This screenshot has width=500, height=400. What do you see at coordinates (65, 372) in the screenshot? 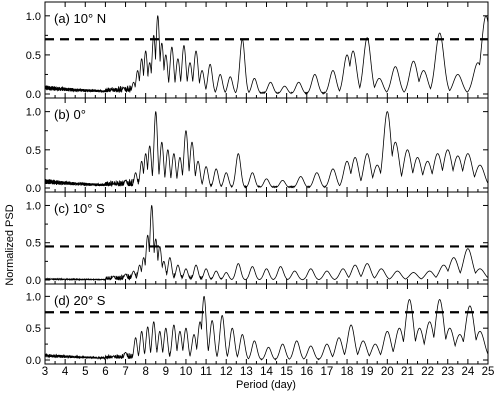
I see `x-tick-label: 4` at bounding box center [65, 372].